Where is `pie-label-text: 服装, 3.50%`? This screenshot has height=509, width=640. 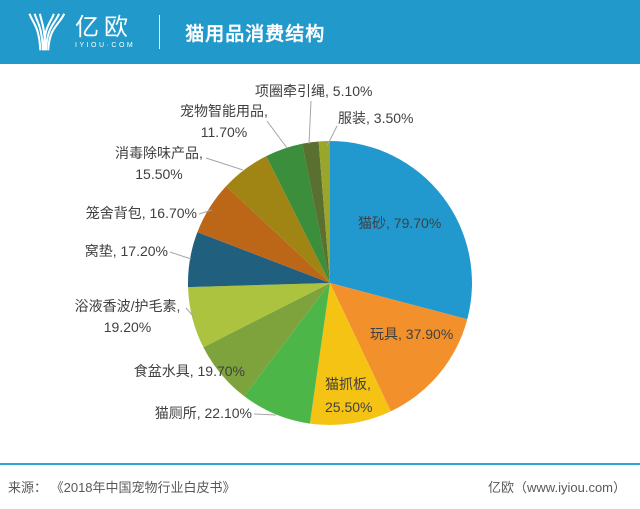
pie-label-text: 服装, 3.50% is located at coordinates (376, 118).